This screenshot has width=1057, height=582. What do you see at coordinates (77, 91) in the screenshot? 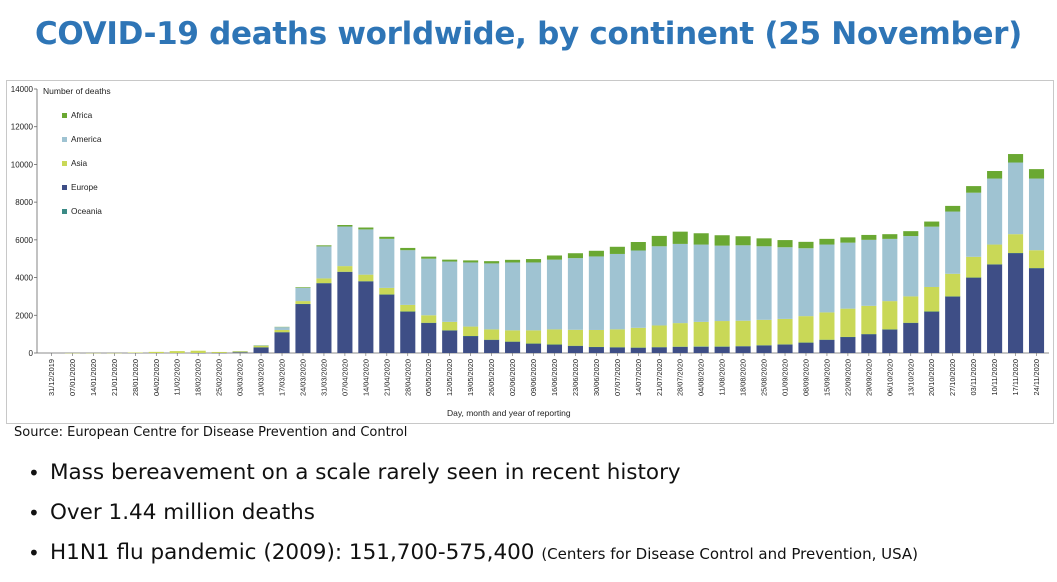
I see `y-axis-title: Number of deaths` at bounding box center [77, 91].